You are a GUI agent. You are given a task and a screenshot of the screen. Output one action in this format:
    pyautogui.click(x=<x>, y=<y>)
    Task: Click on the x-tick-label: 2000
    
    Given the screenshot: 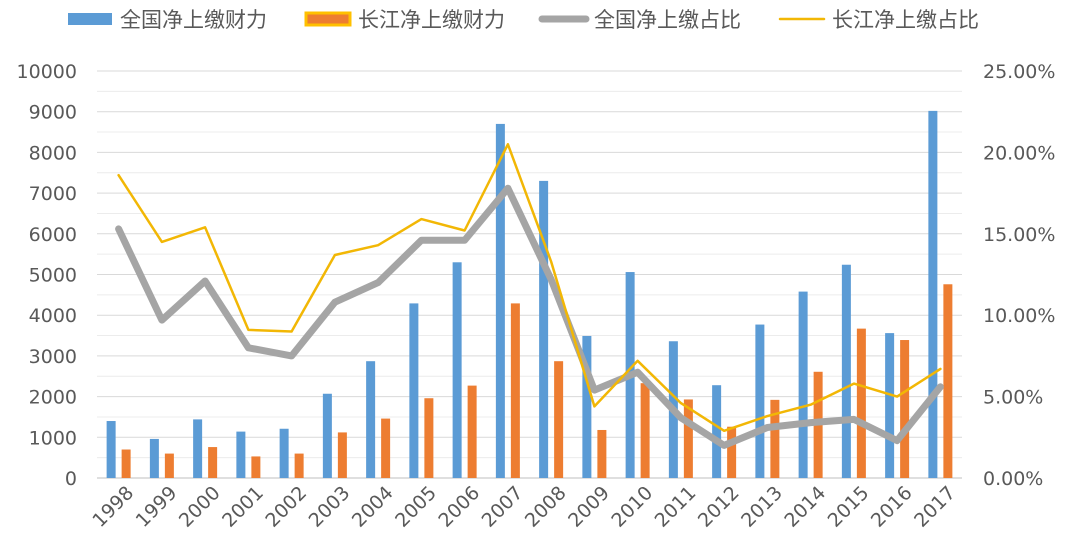 What is the action you would take?
    pyautogui.click(x=200, y=507)
    